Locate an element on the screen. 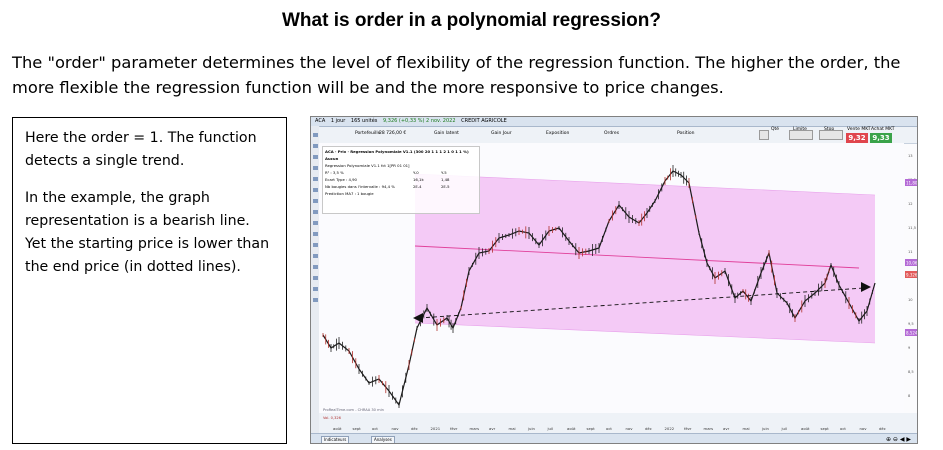 This screenshot has width=943, height=450. time-axis-bg is located at coordinates (618, 423).